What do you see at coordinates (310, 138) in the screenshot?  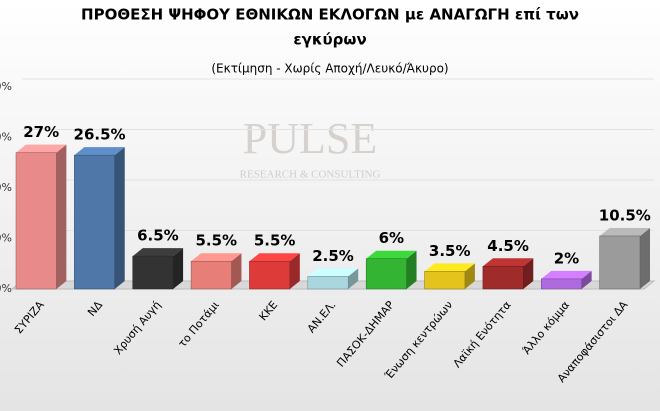 I see `watermark: PULSE` at bounding box center [310, 138].